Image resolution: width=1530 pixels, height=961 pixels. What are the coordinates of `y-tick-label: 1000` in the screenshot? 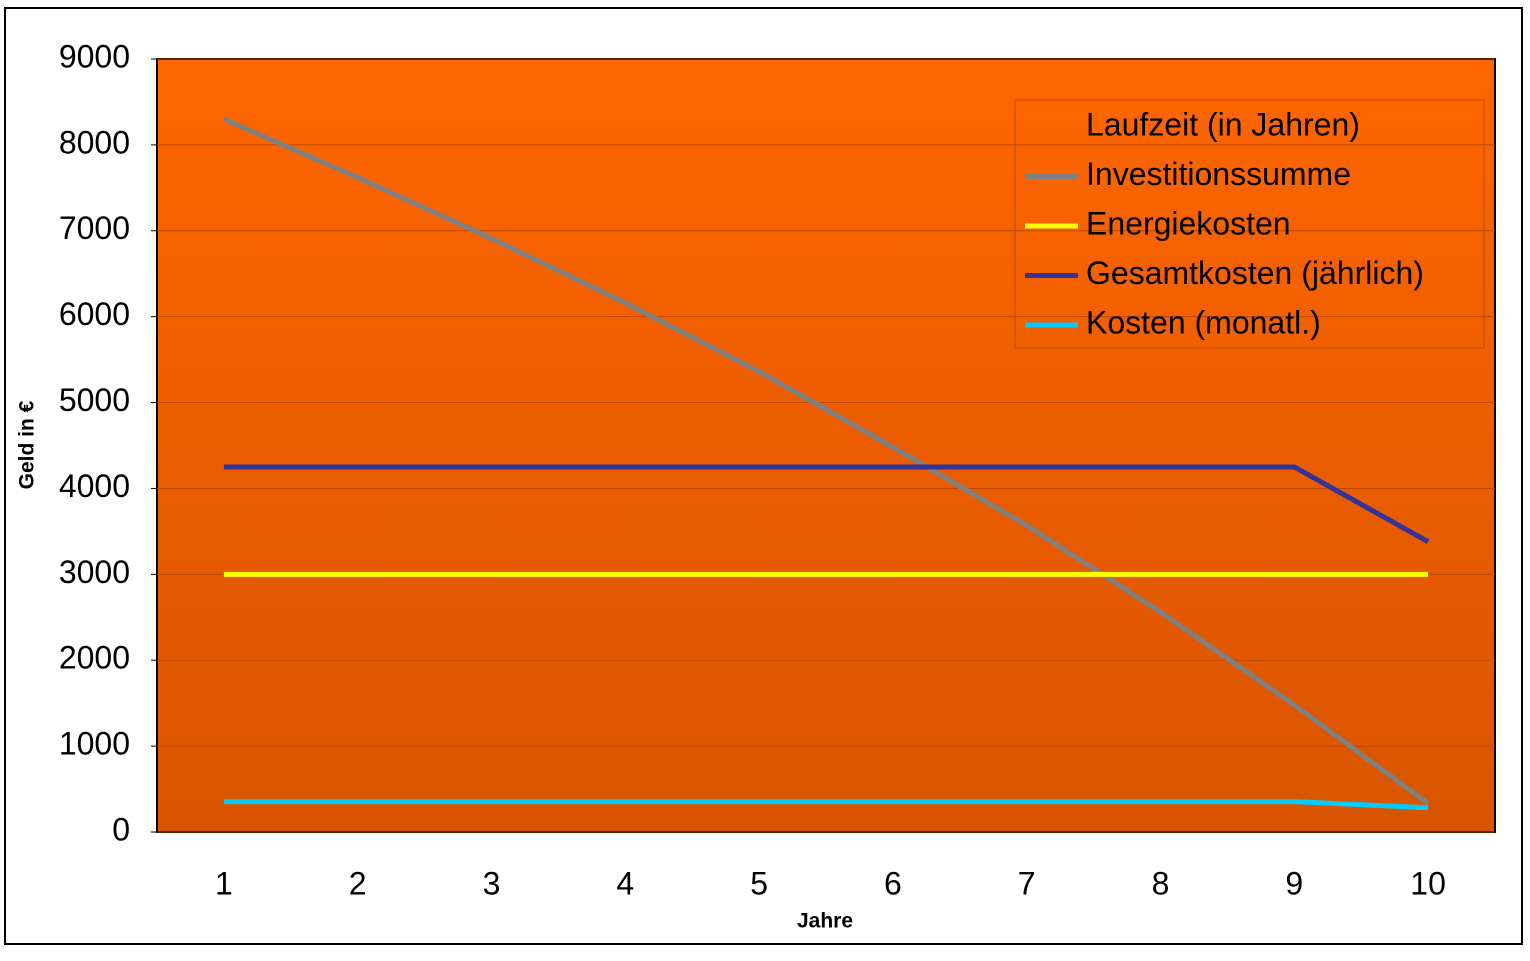 It's located at (94, 744).